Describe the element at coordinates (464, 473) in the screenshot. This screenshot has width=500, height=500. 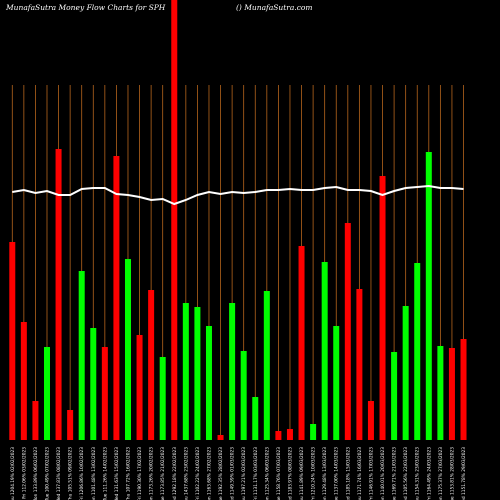
I see `x-tick-label: 30 Wed 1151.78% 29/03/2023` at that location.